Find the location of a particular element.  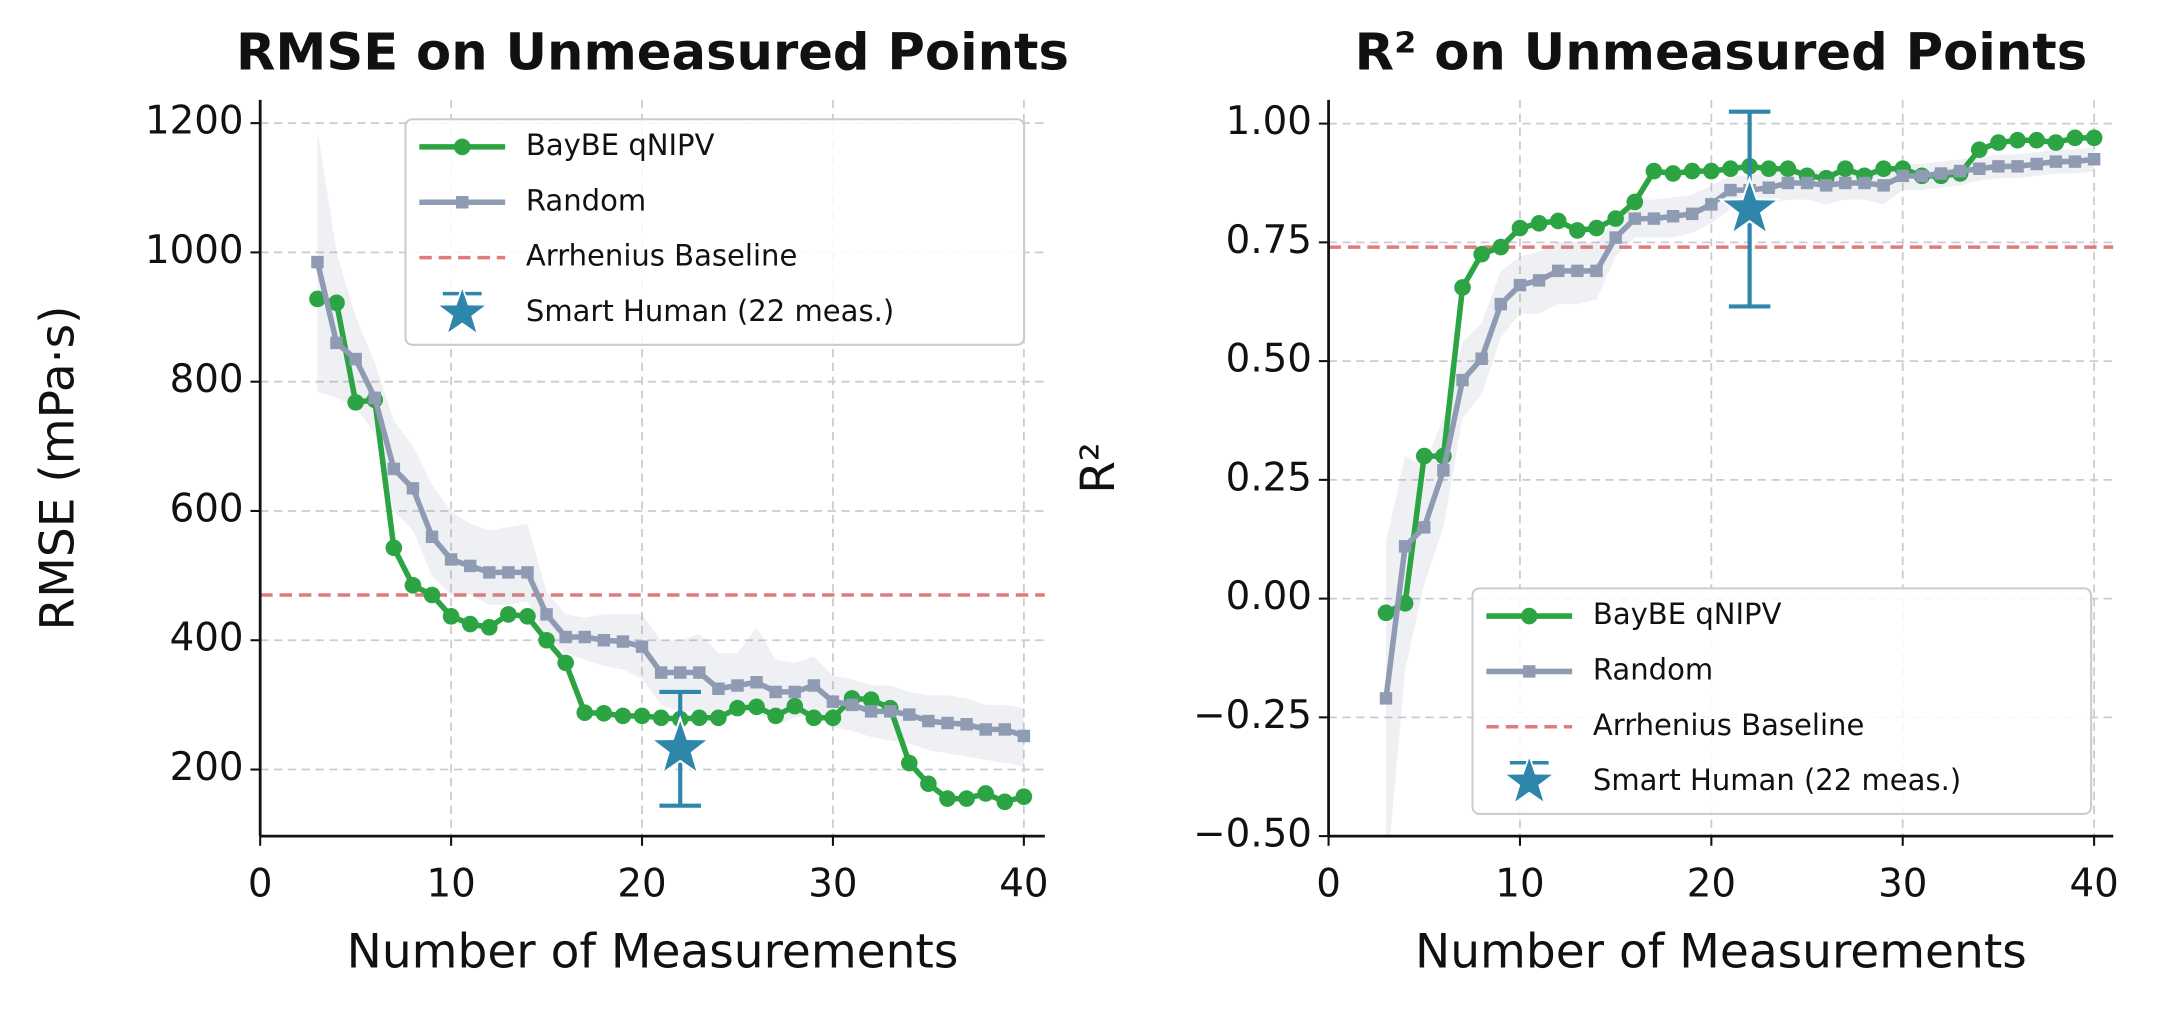

y-tick-label: 600 is located at coordinates (207, 508).